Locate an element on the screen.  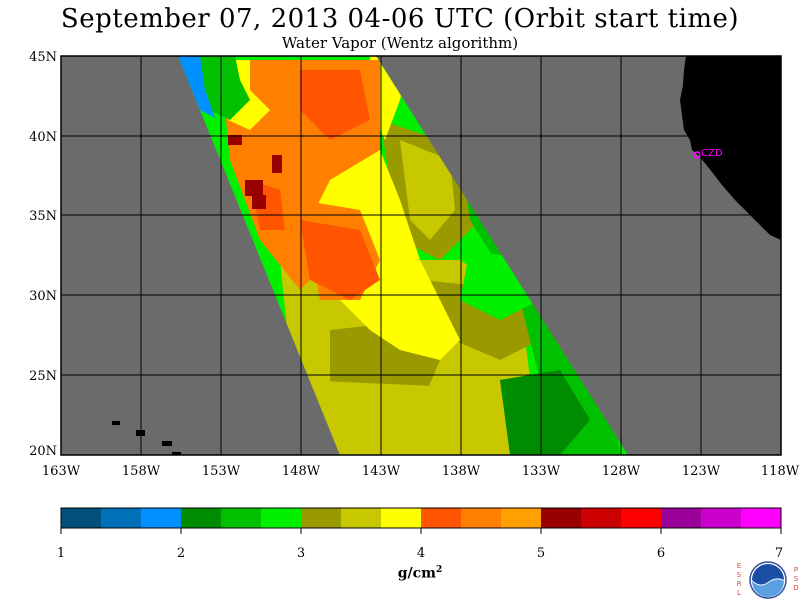
lon-label: 128W is located at coordinates (621, 471).